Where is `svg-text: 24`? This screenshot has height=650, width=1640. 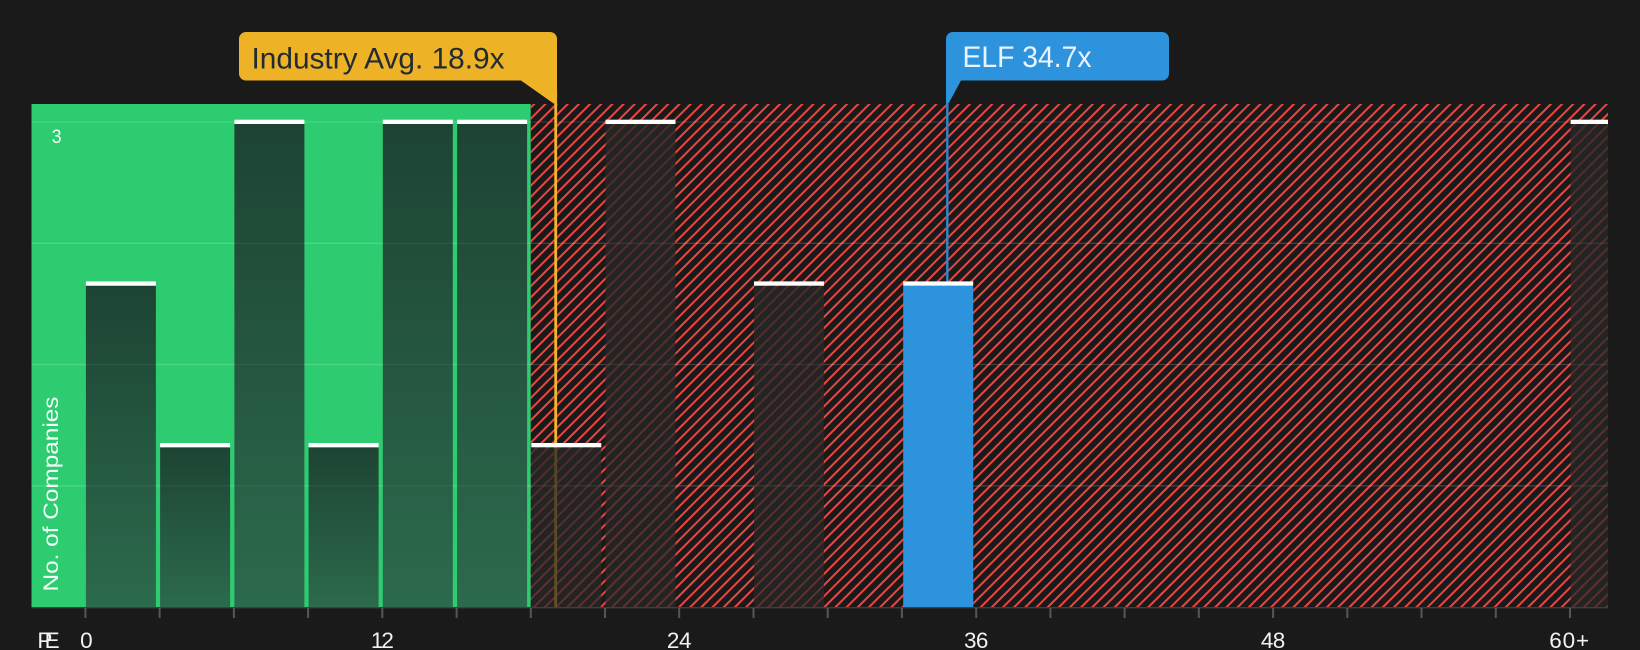
svg-text: 24 is located at coordinates (679, 639).